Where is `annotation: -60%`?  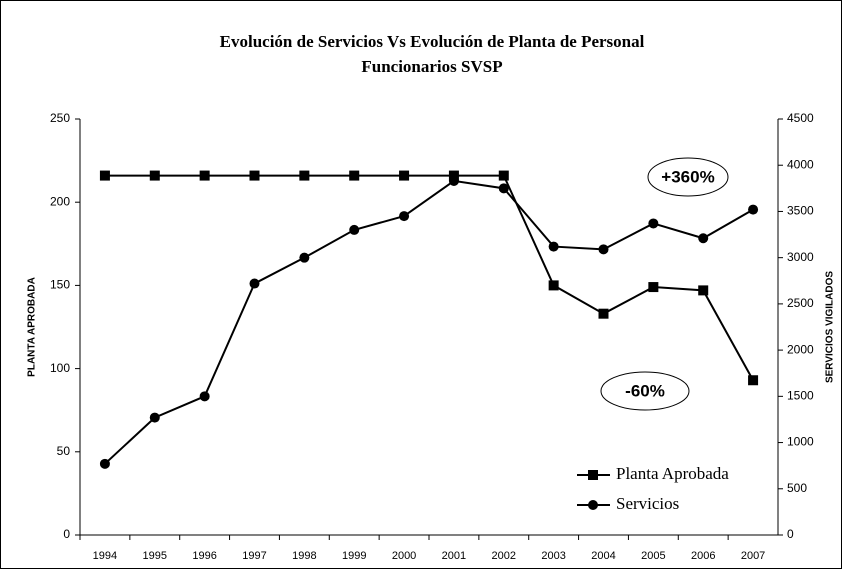
annotation: -60% is located at coordinates (645, 390).